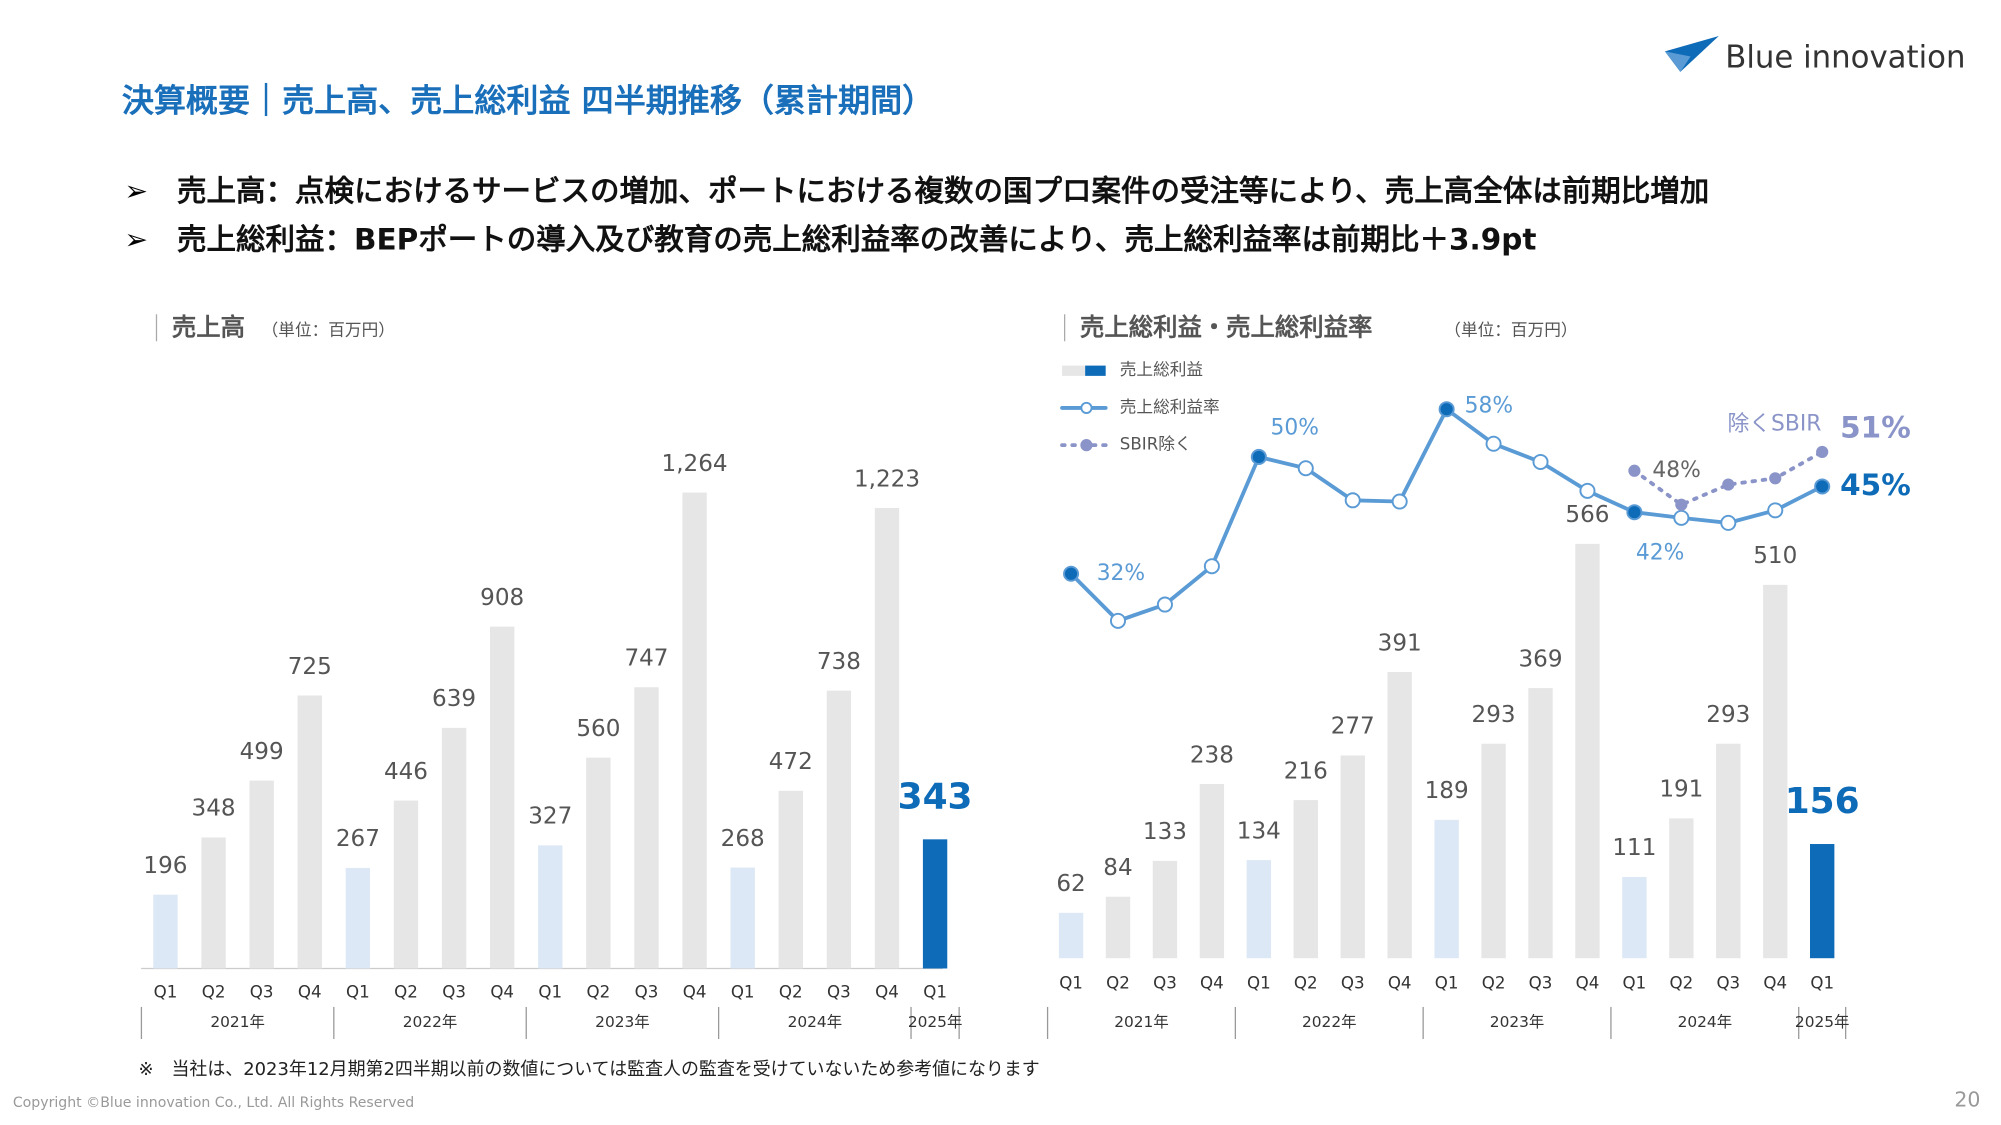 This screenshot has width=2001, height=1125. Describe the element at coordinates (550, 817) in the screenshot. I see `data-label: 327` at that location.